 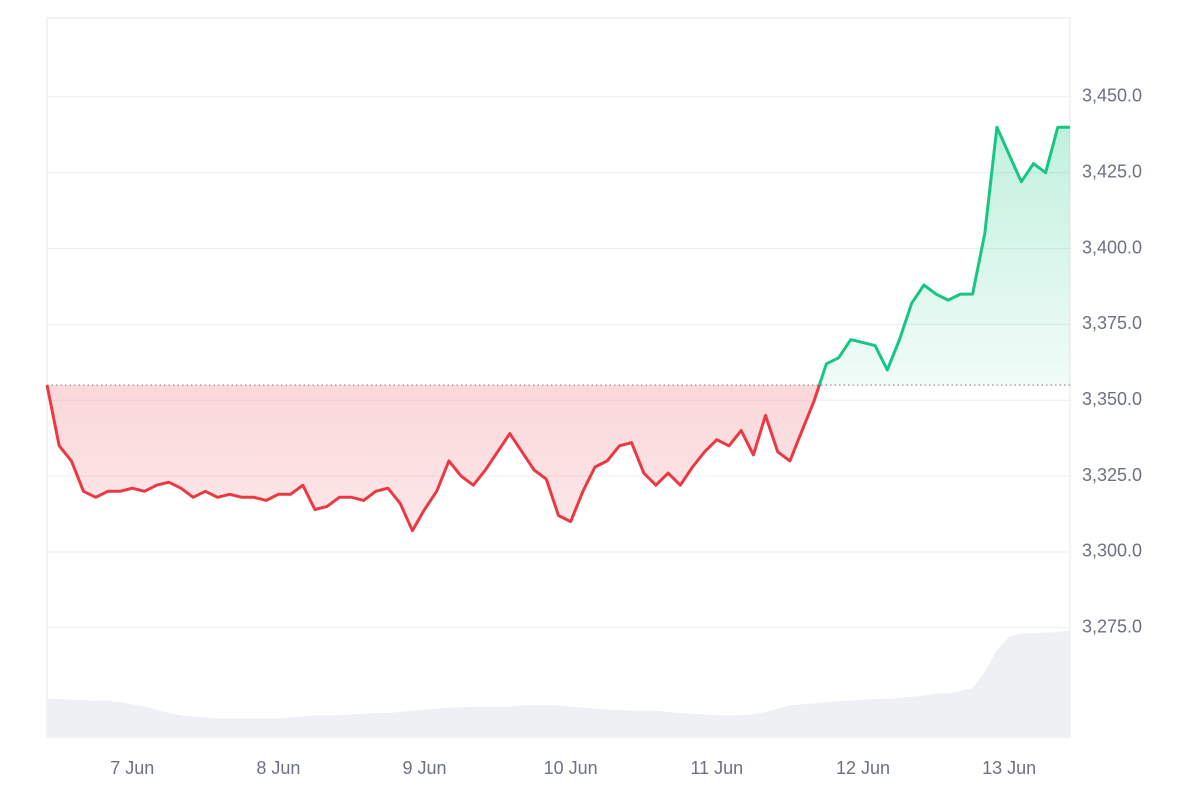 I want to click on x-tick-label: 10 Jun, so click(x=571, y=768).